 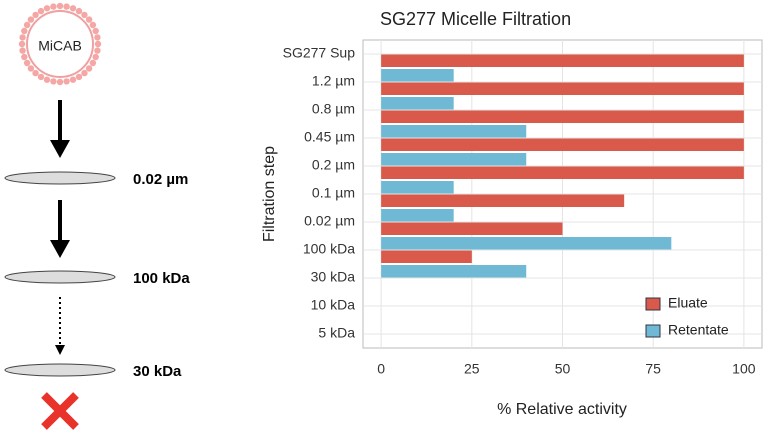 I want to click on y-tick-label: SG277 Sup, so click(x=319, y=53).